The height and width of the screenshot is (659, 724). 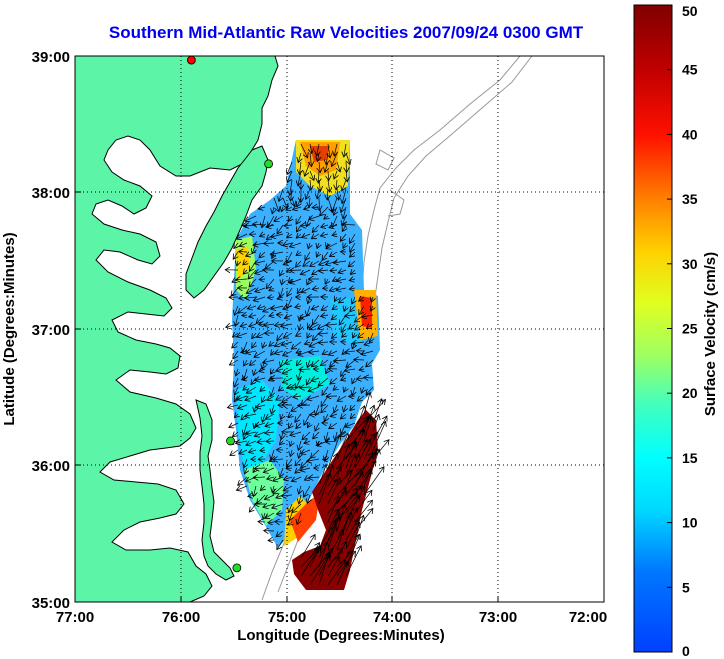 What do you see at coordinates (51, 193) in the screenshot?
I see `y-tick-label: 38:00` at bounding box center [51, 193].